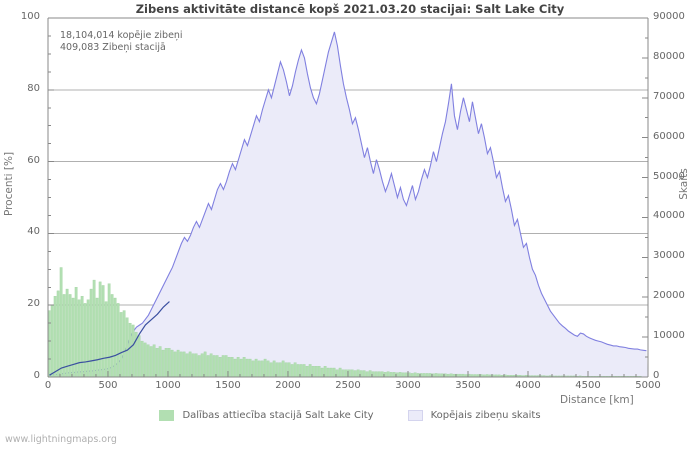 This screenshot has height=450, width=700. I want to click on x-tick-3000: 3000, so click(408, 385).